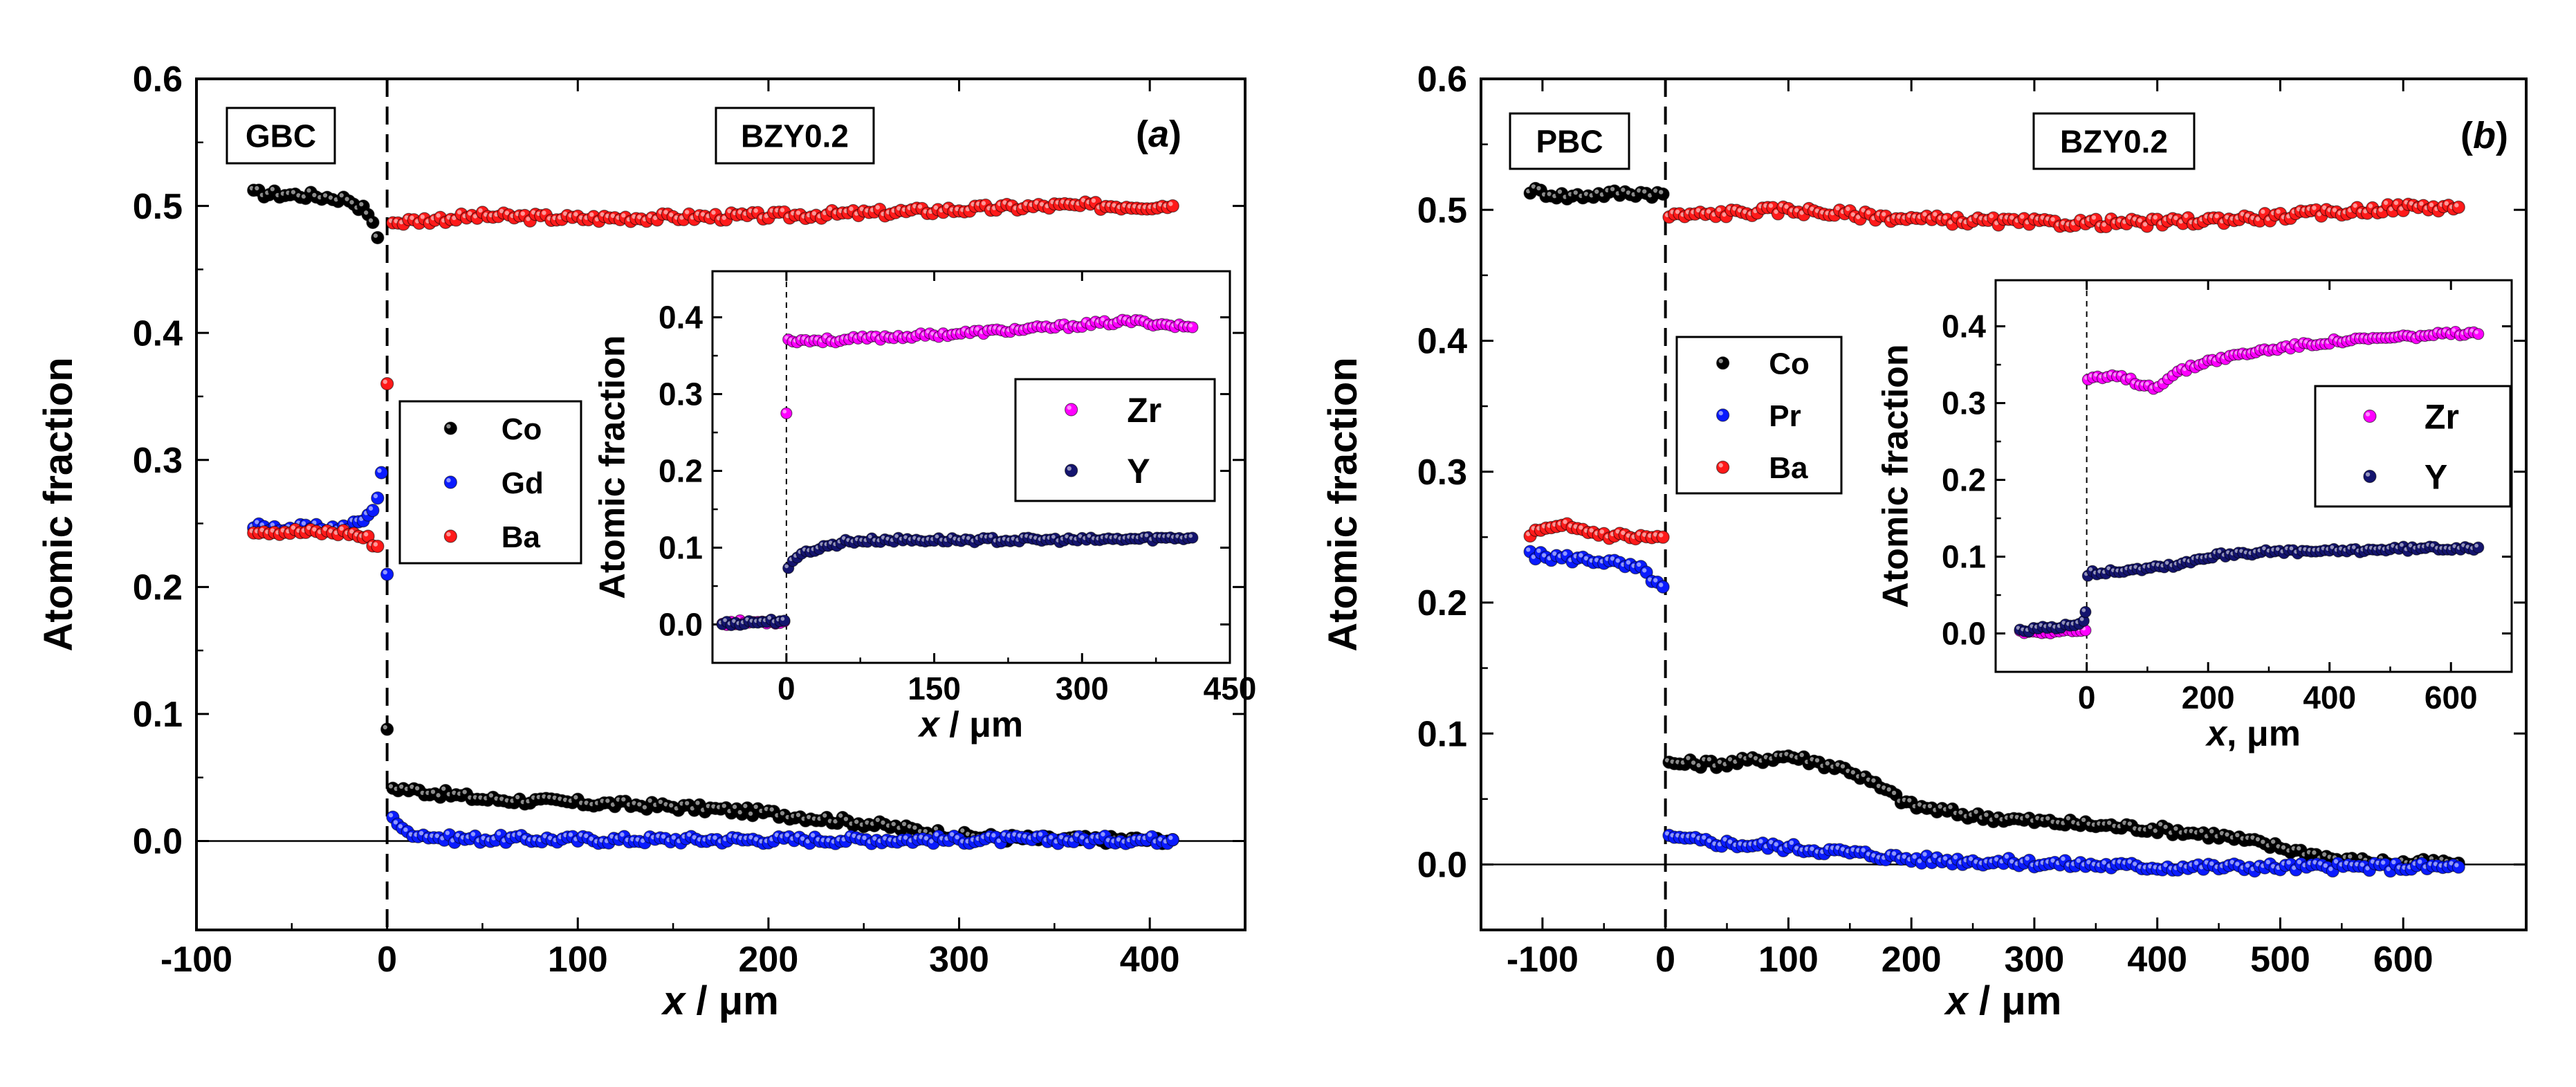 The width and height of the screenshot is (2576, 1087). I want to click on legend-marker-co-highlight, so click(448, 426).